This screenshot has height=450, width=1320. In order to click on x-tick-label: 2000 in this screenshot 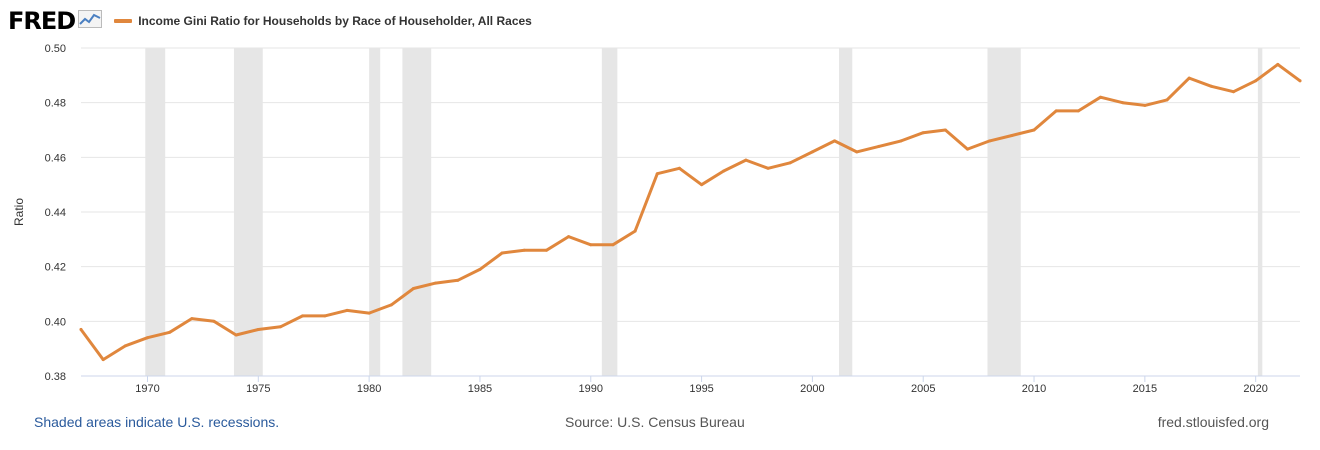, I will do `click(812, 389)`.